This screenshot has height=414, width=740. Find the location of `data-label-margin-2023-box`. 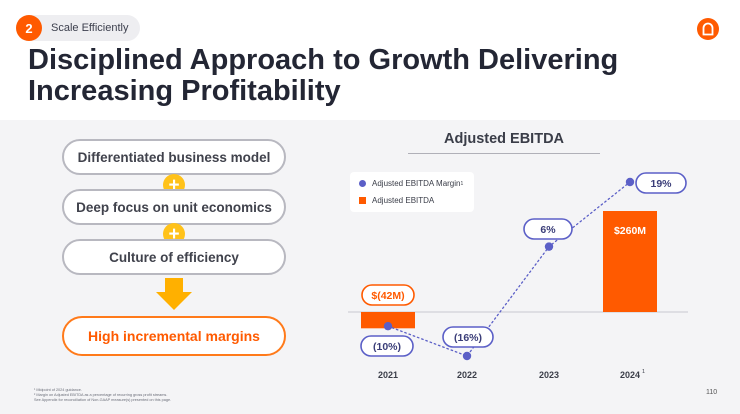

data-label-margin-2023-box is located at coordinates (548, 229).